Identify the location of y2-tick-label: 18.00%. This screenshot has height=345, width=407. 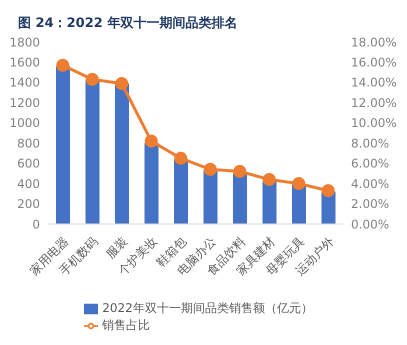
(374, 42).